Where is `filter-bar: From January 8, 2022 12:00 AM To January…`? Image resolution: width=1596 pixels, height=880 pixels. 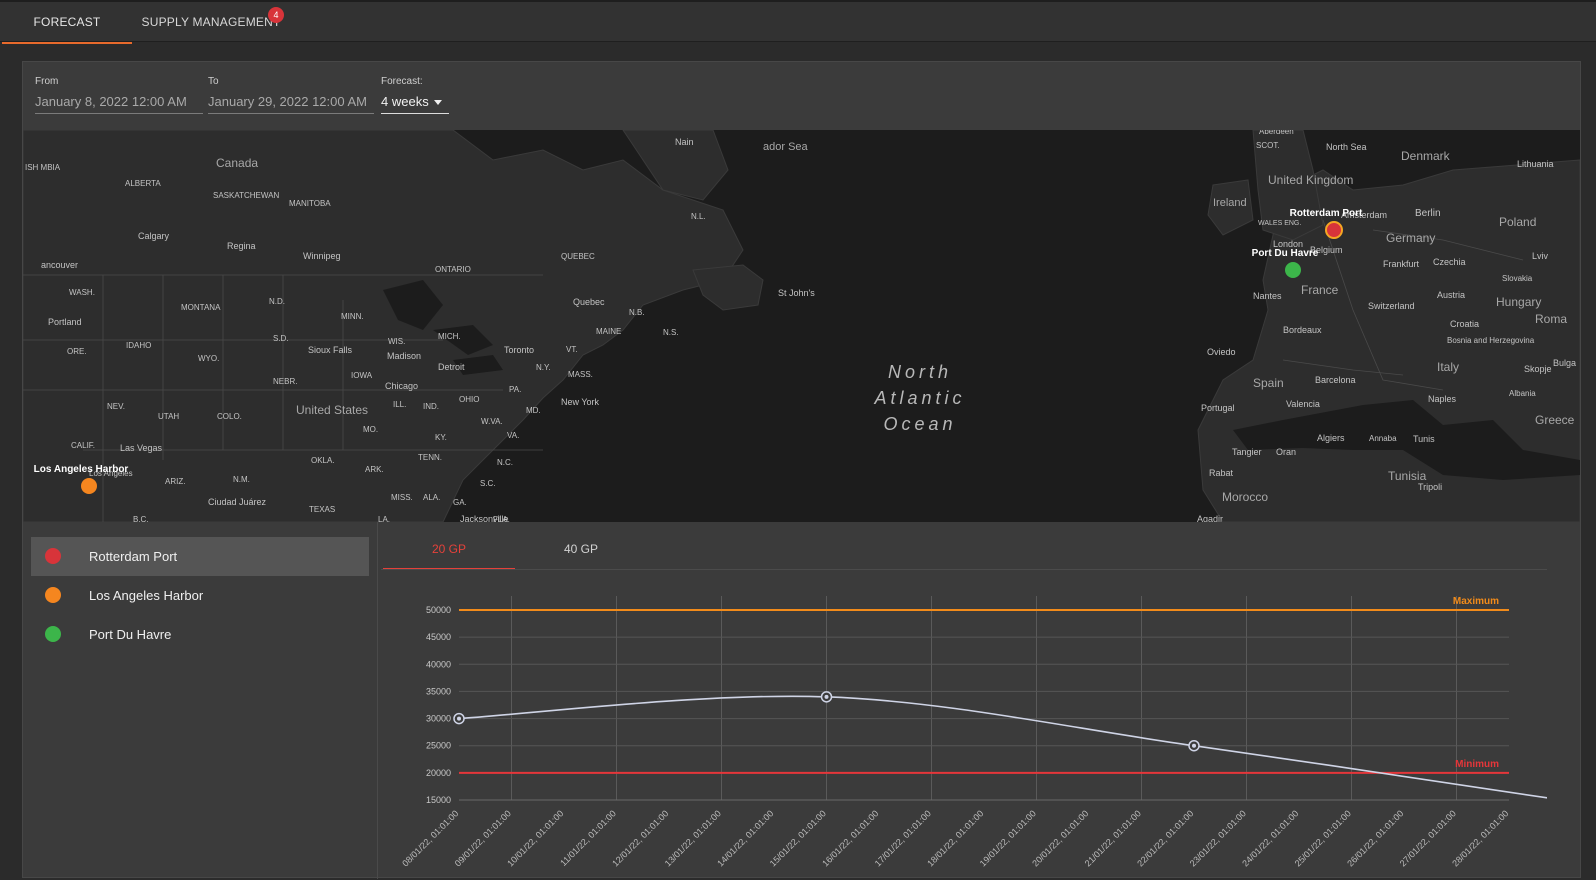
filter-bar: From January 8, 2022 12:00 AM To January… is located at coordinates (801, 96).